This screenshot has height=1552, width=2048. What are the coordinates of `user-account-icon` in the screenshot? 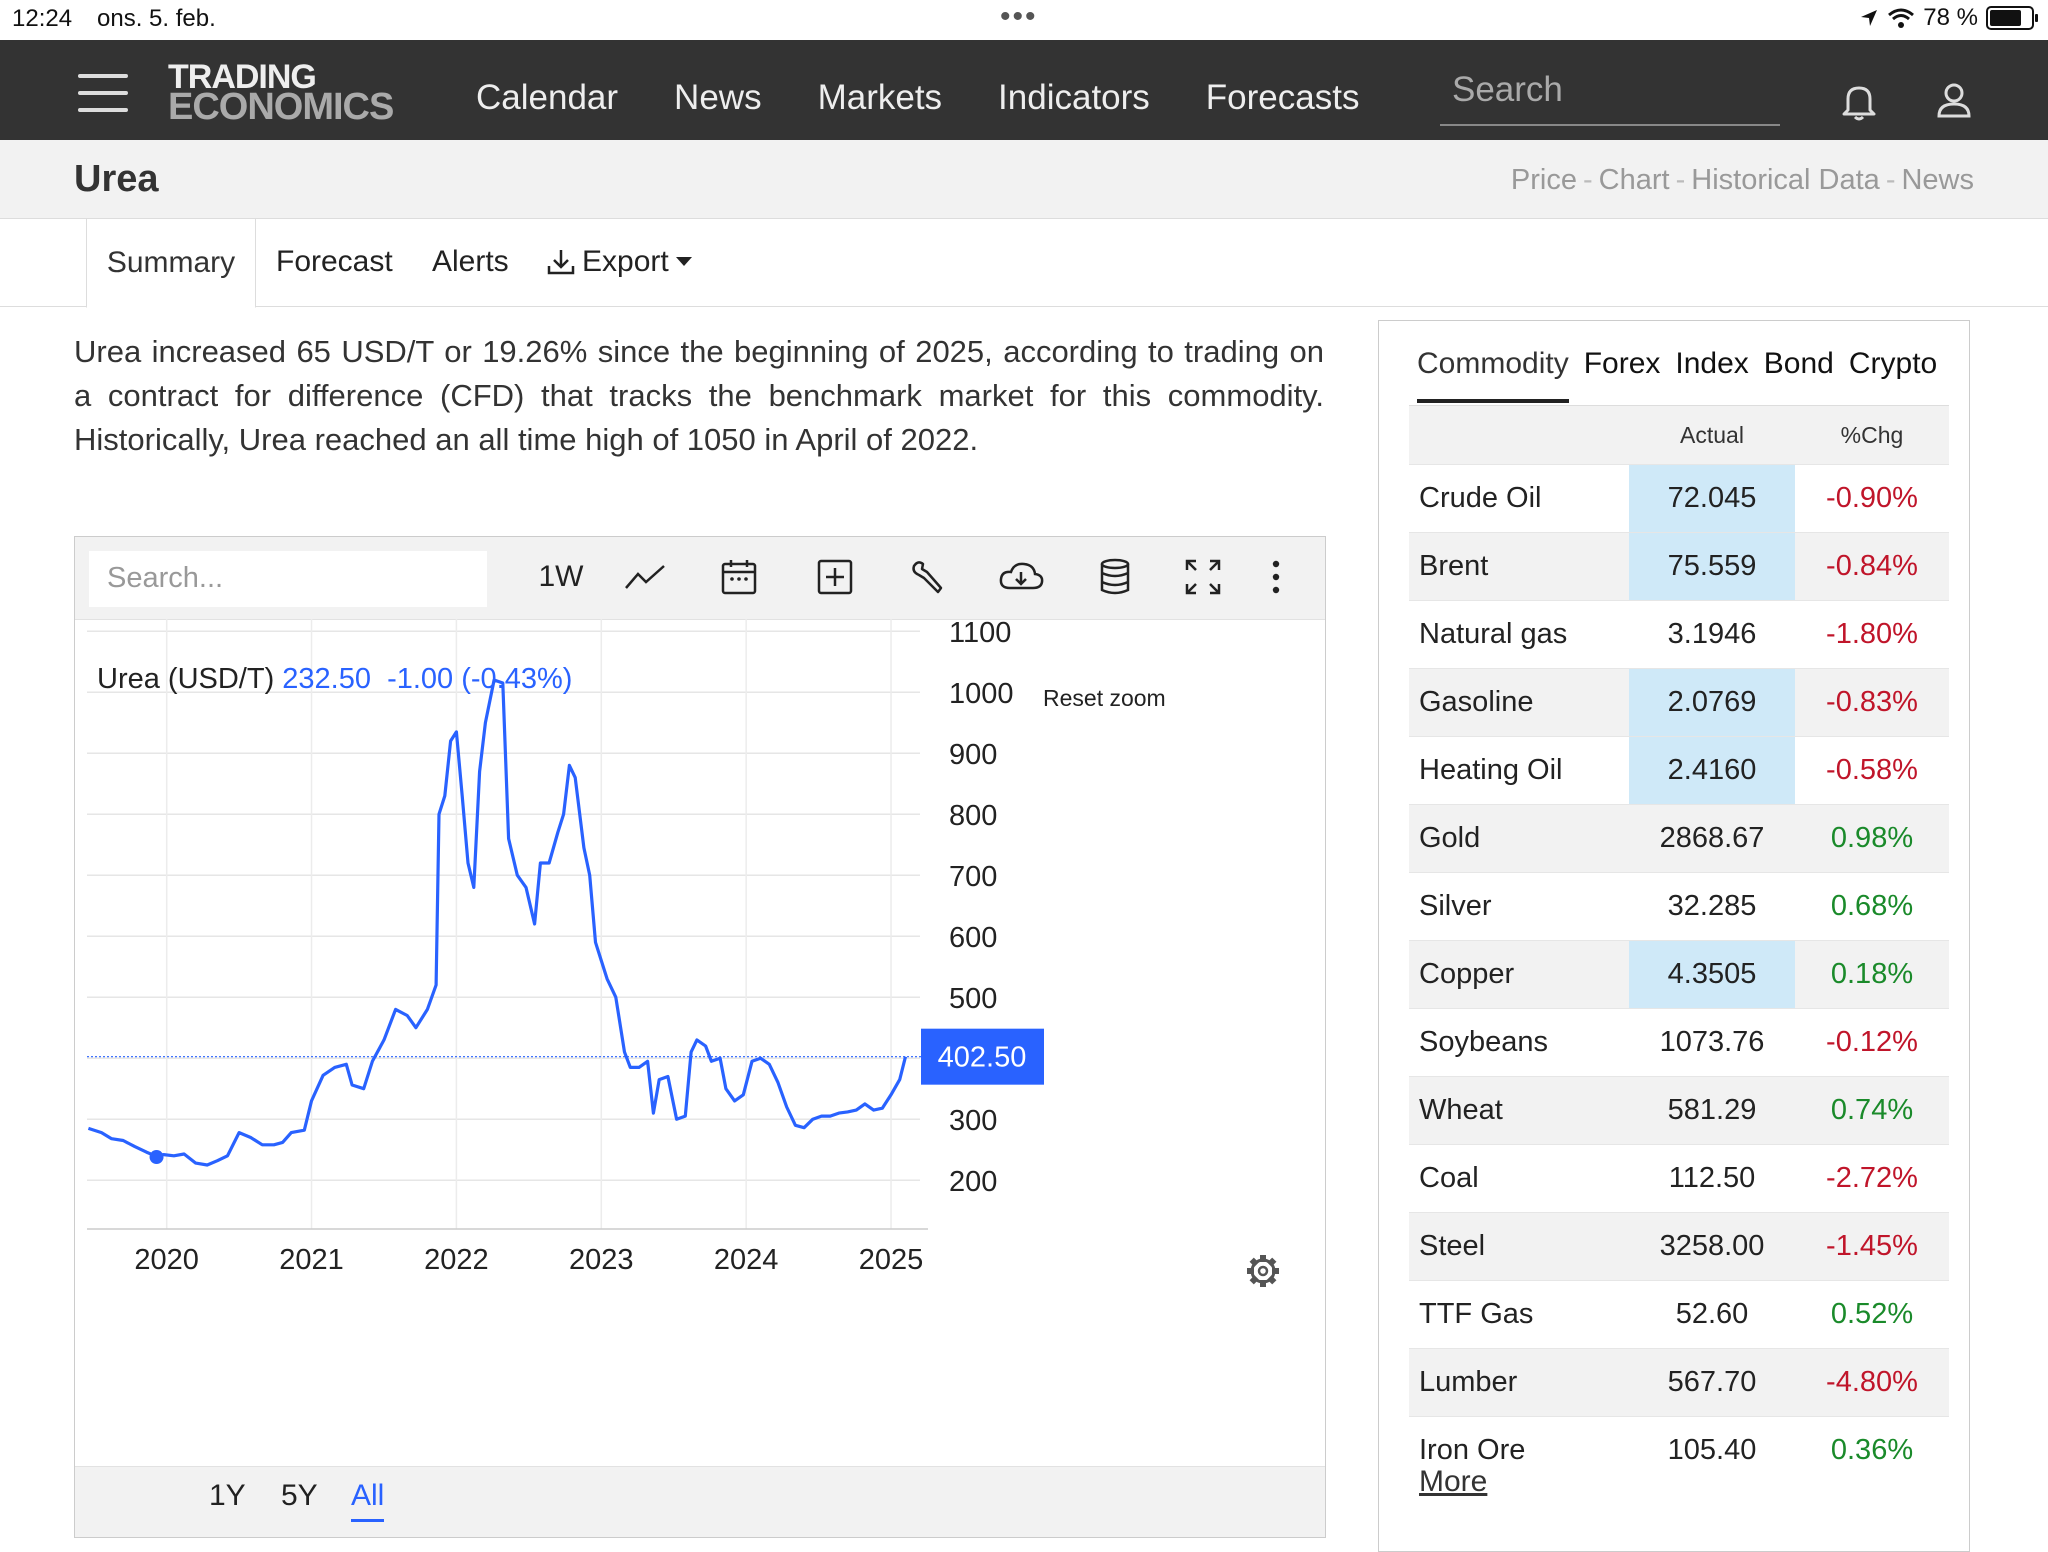 It's located at (1954, 100).